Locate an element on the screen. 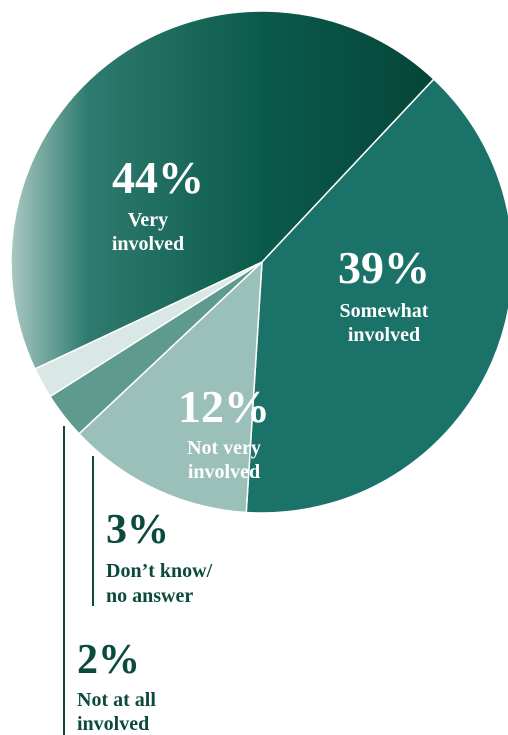 The height and width of the screenshot is (735, 508). data-label-very-involved-line1: Very is located at coordinates (148, 220).